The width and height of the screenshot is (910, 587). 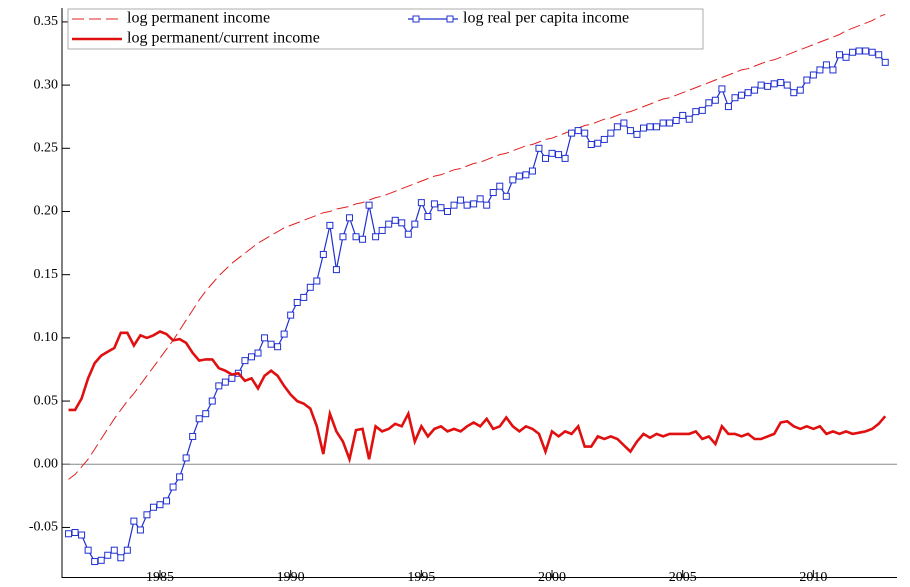 I want to click on y-tick-label: 0.05, so click(x=46, y=400).